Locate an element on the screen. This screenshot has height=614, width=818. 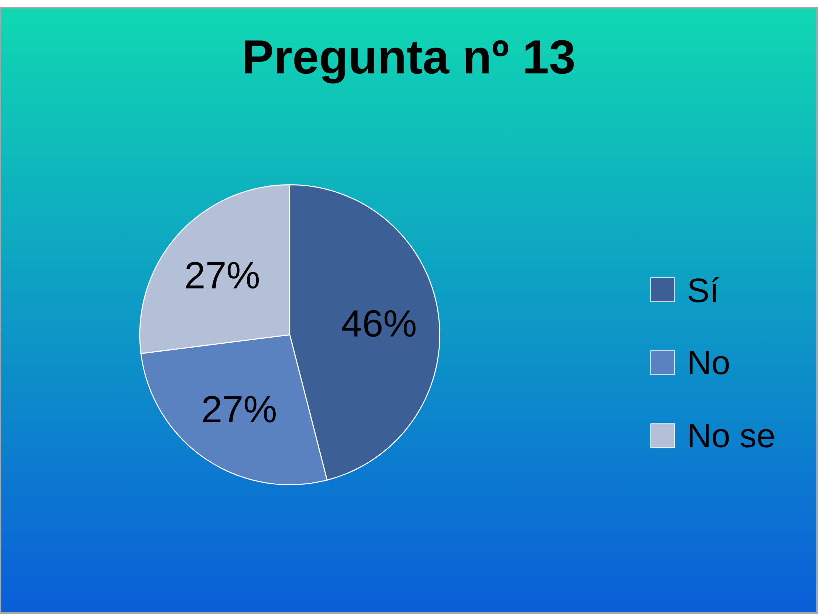
chart-title: Pregunta nº 13 is located at coordinates (409, 62).